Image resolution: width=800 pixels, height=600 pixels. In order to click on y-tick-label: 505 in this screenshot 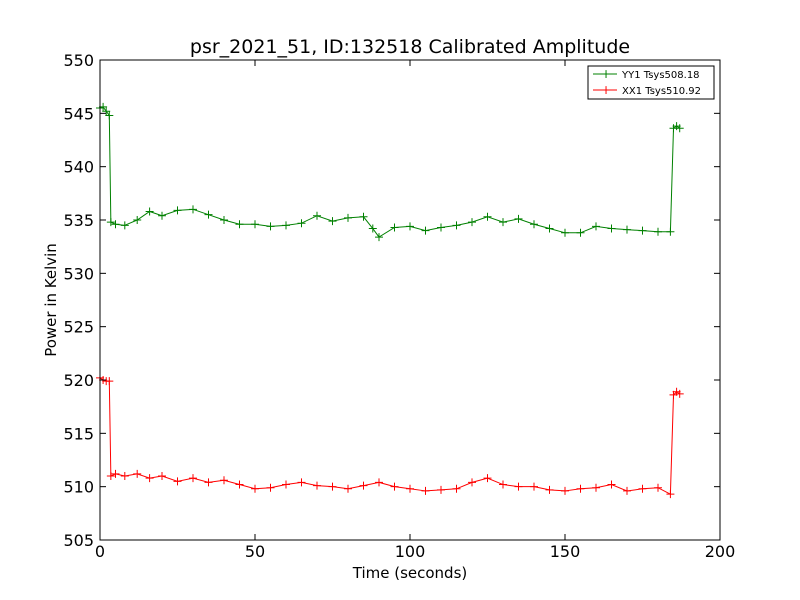, I will do `click(78, 540)`.